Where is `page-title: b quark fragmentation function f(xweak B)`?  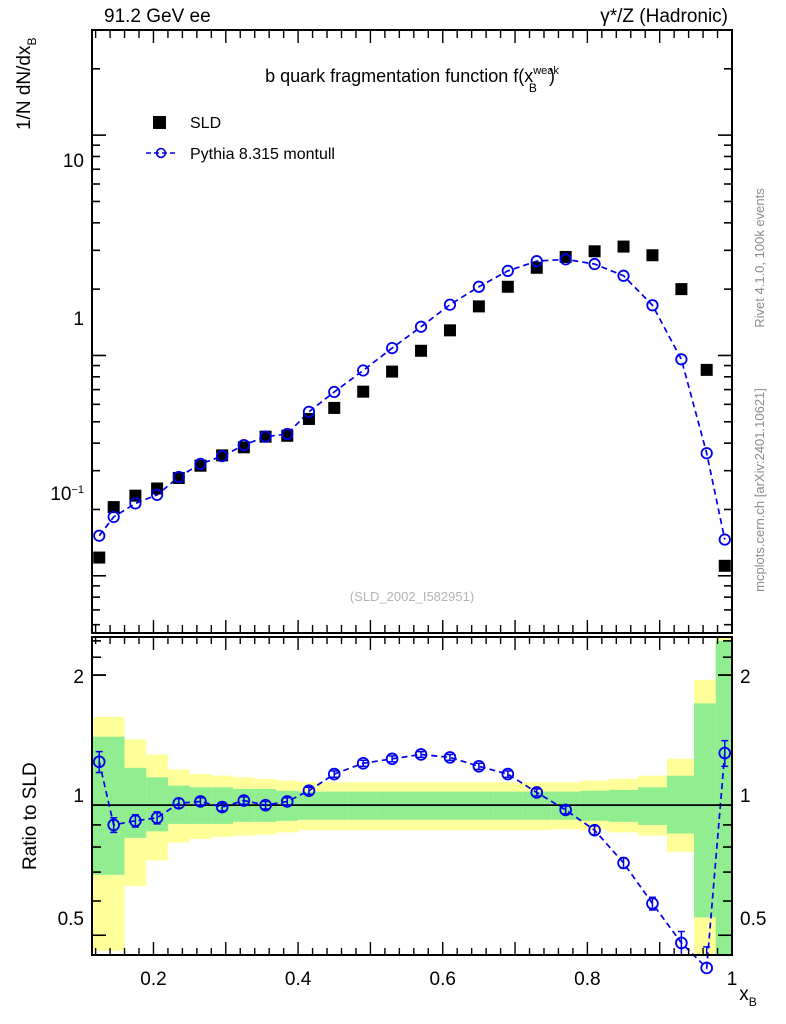
page-title: b quark fragmentation function f(xweak B) is located at coordinates (412, 80).